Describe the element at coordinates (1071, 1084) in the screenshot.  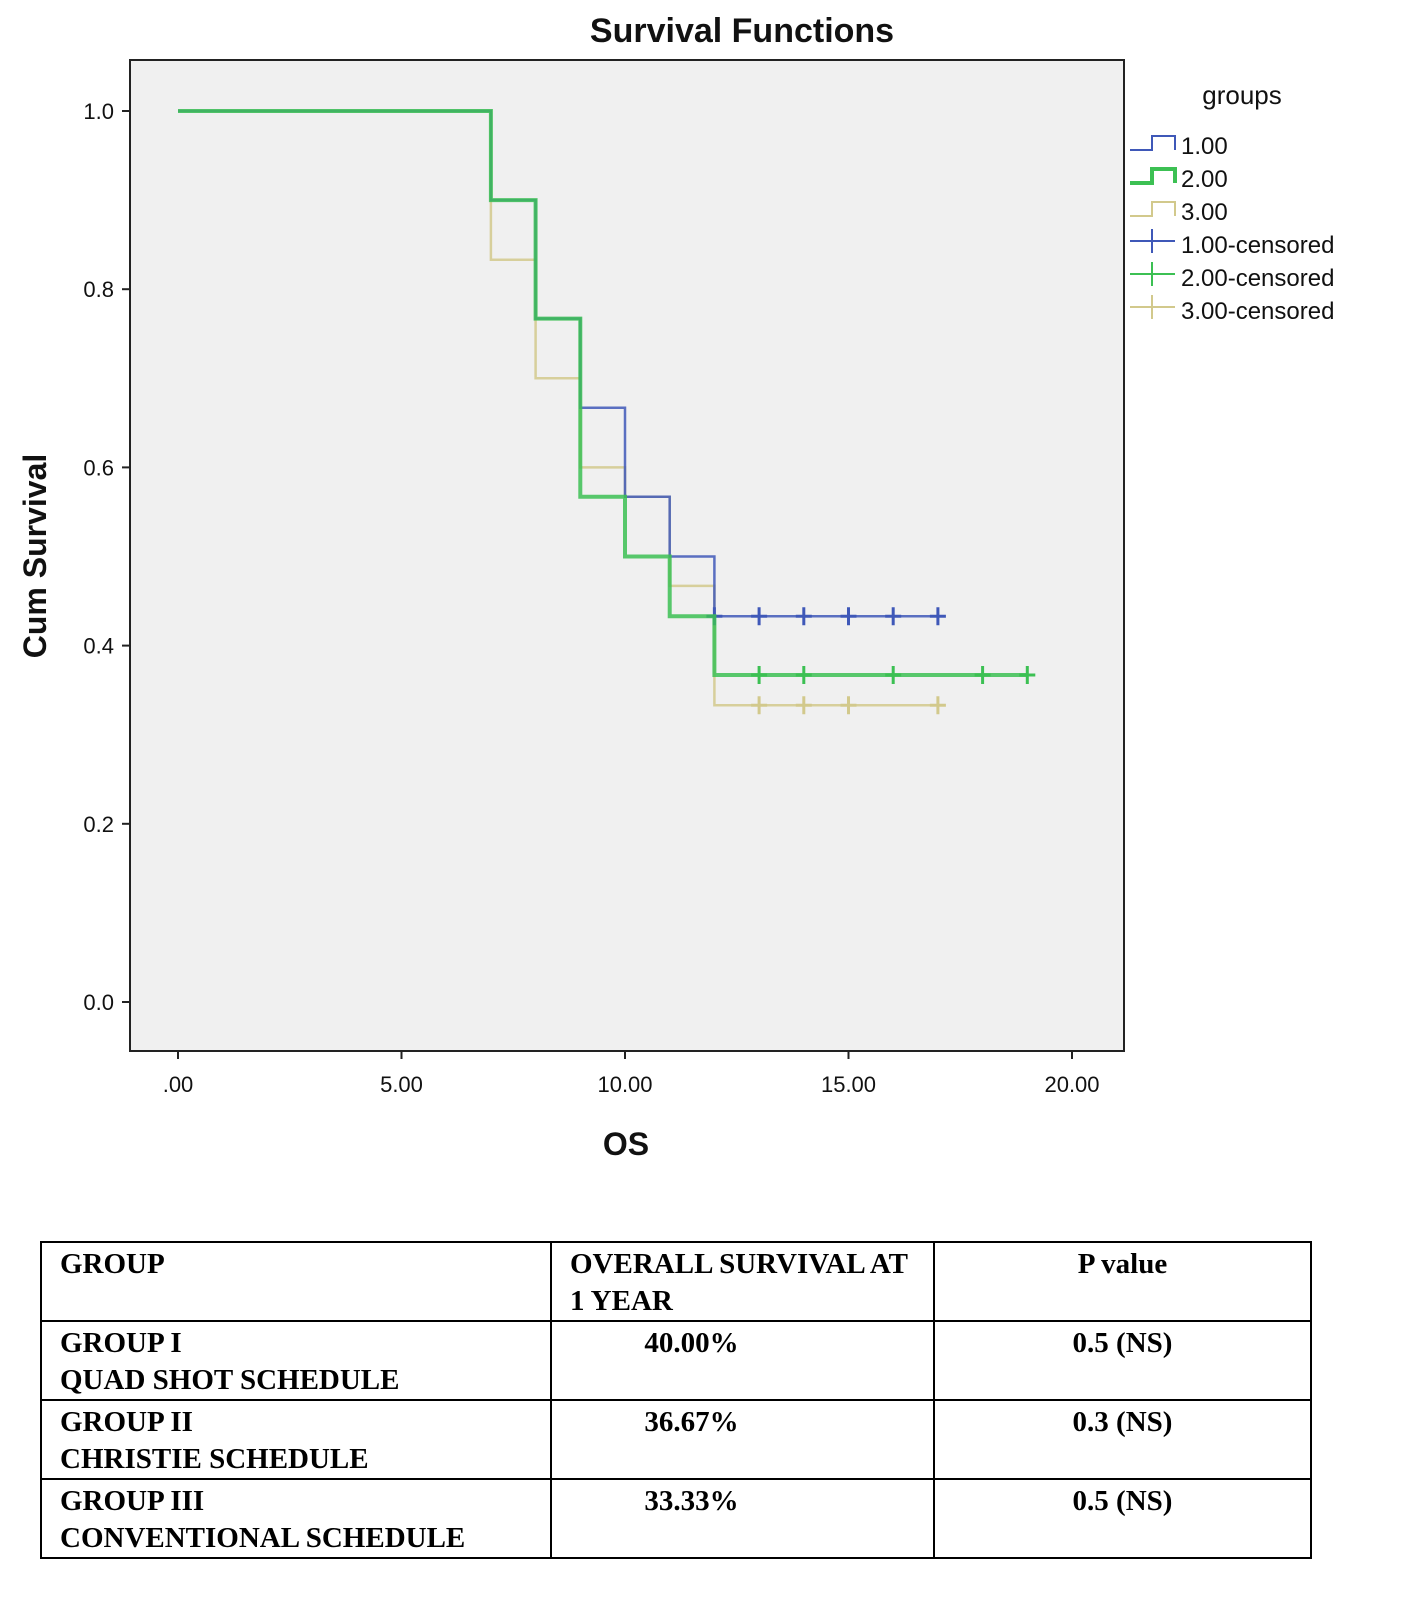
I see `x-tick-label: 20.00` at that location.